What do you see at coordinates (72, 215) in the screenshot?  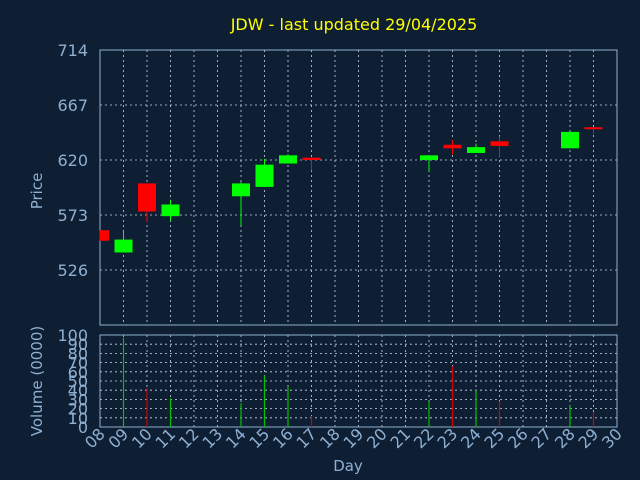 I see `price-tick-label: 573` at bounding box center [72, 215].